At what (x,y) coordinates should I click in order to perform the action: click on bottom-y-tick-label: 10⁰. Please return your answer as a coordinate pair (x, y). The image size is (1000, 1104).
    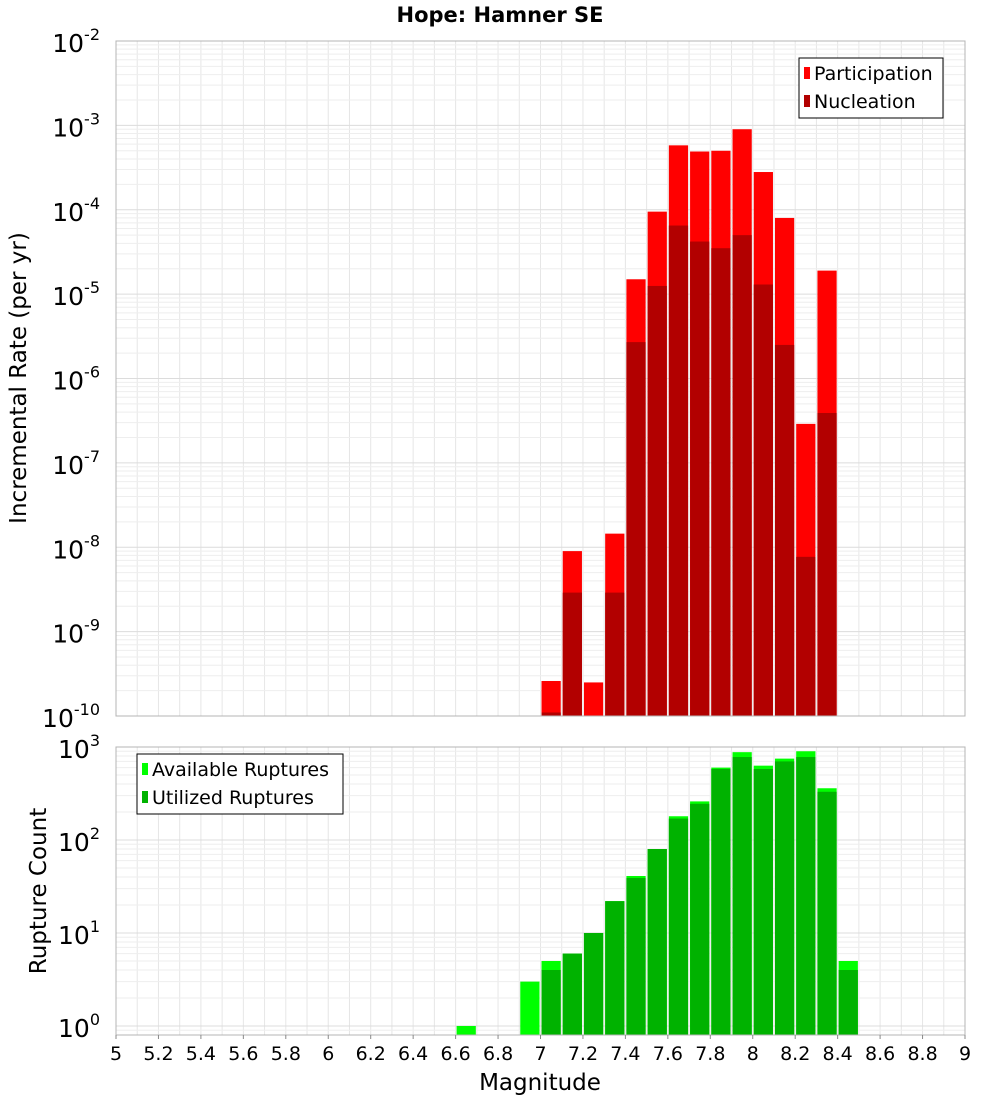
    Looking at the image, I should click on (79, 1026).